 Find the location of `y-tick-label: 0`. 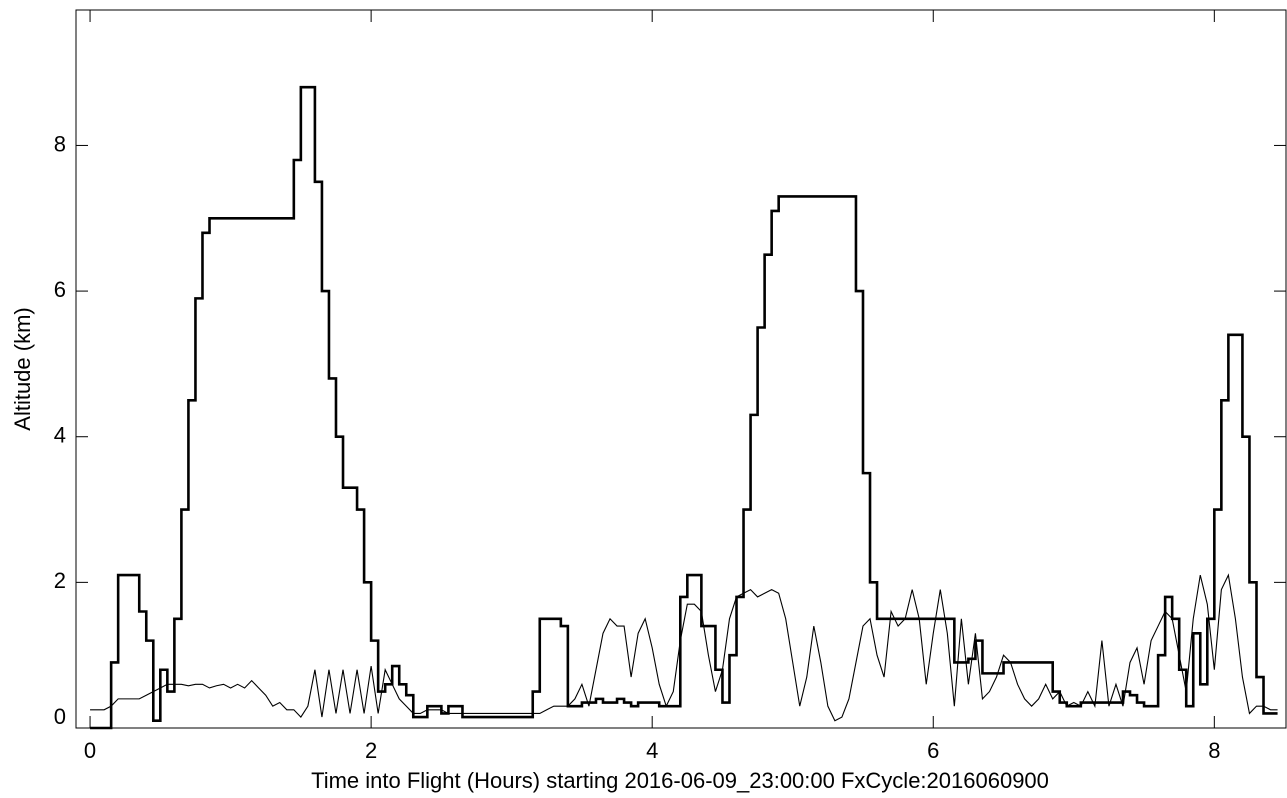

y-tick-label: 0 is located at coordinates (60, 716).